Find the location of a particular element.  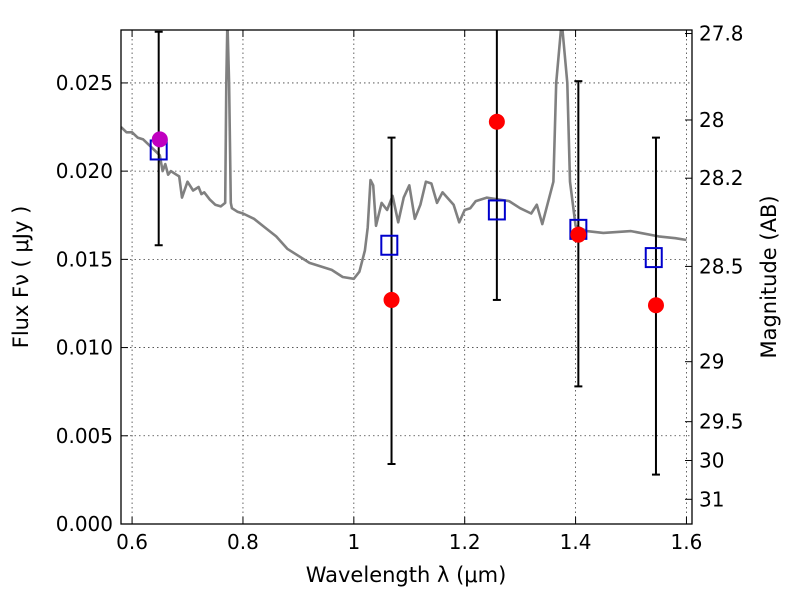

y2-tick-label: 28 is located at coordinates (711, 120).